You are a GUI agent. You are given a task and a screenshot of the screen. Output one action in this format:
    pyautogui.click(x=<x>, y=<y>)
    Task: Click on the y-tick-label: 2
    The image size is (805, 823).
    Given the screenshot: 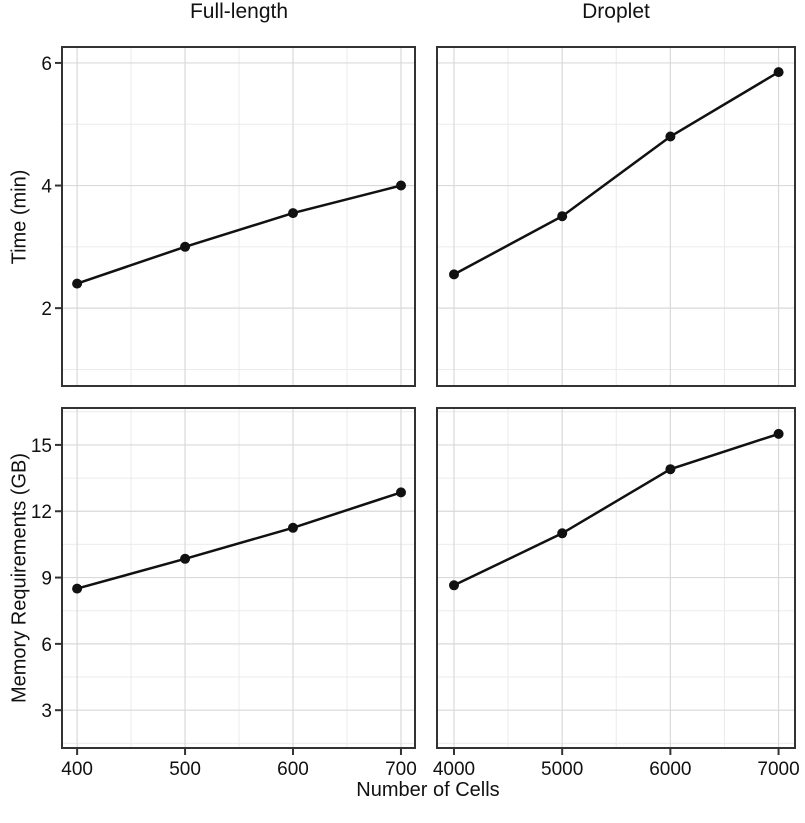 What is the action you would take?
    pyautogui.click(x=46, y=309)
    